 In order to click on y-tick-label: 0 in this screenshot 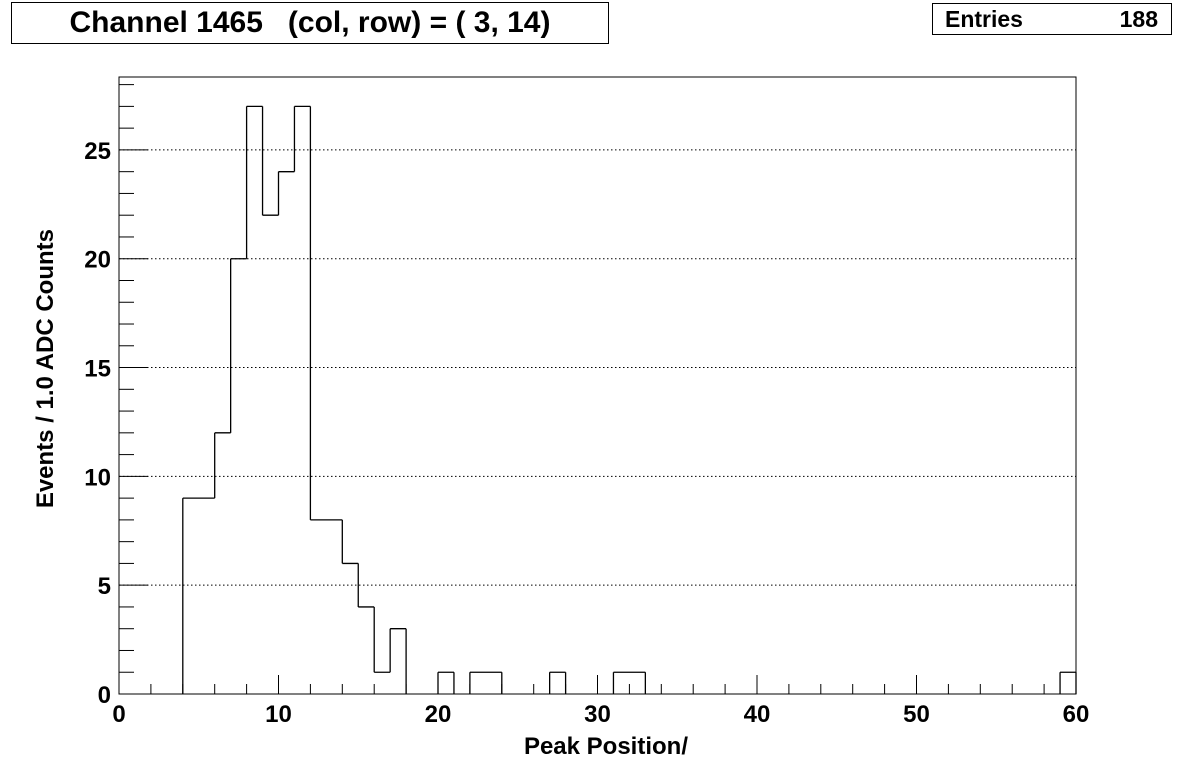, I will do `click(104, 695)`.